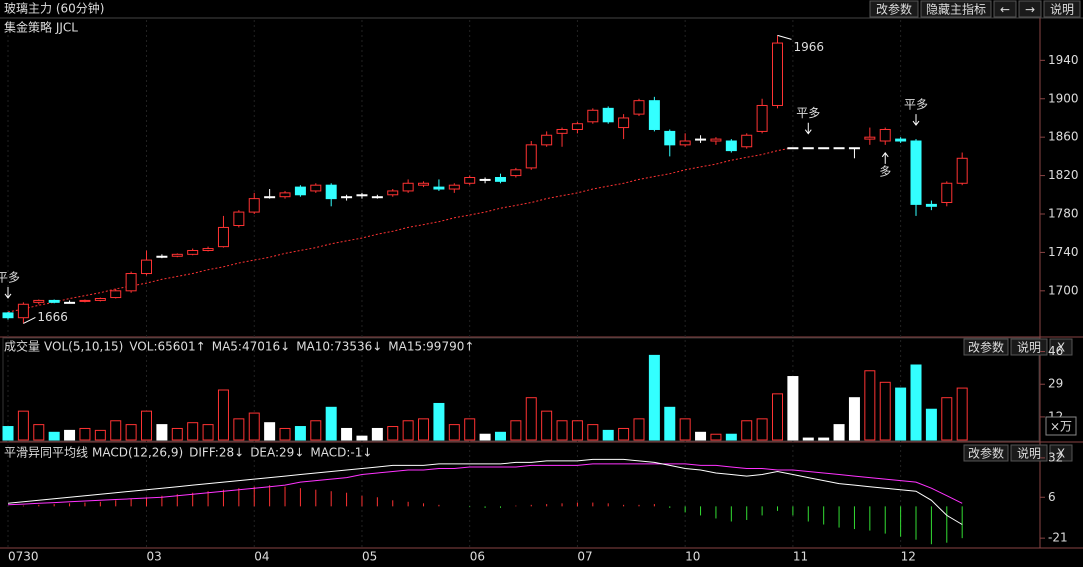  Describe the element at coordinates (277, 453) in the screenshot. I see `legend-entry: DEA:29↓` at that location.